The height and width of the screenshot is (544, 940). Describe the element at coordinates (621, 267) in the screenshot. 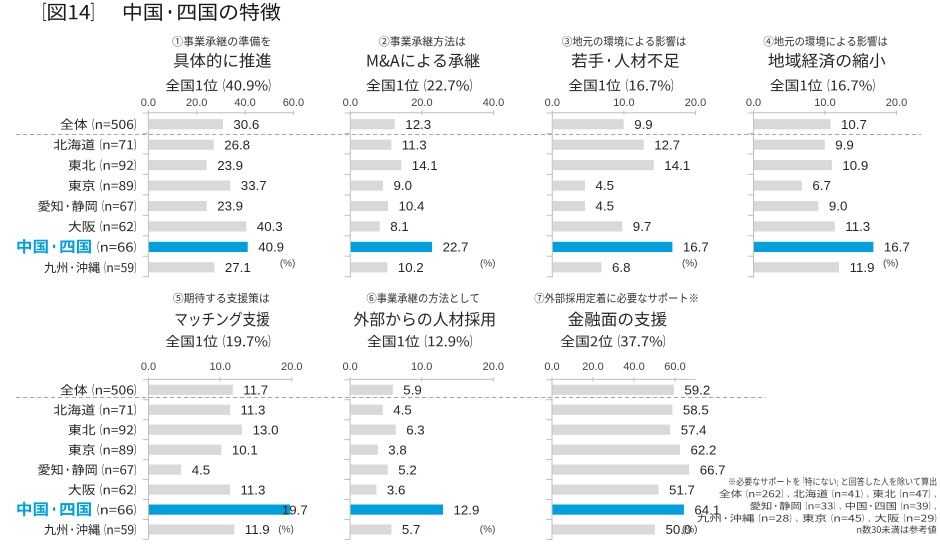

I see `svg-text: 6.8` at that location.